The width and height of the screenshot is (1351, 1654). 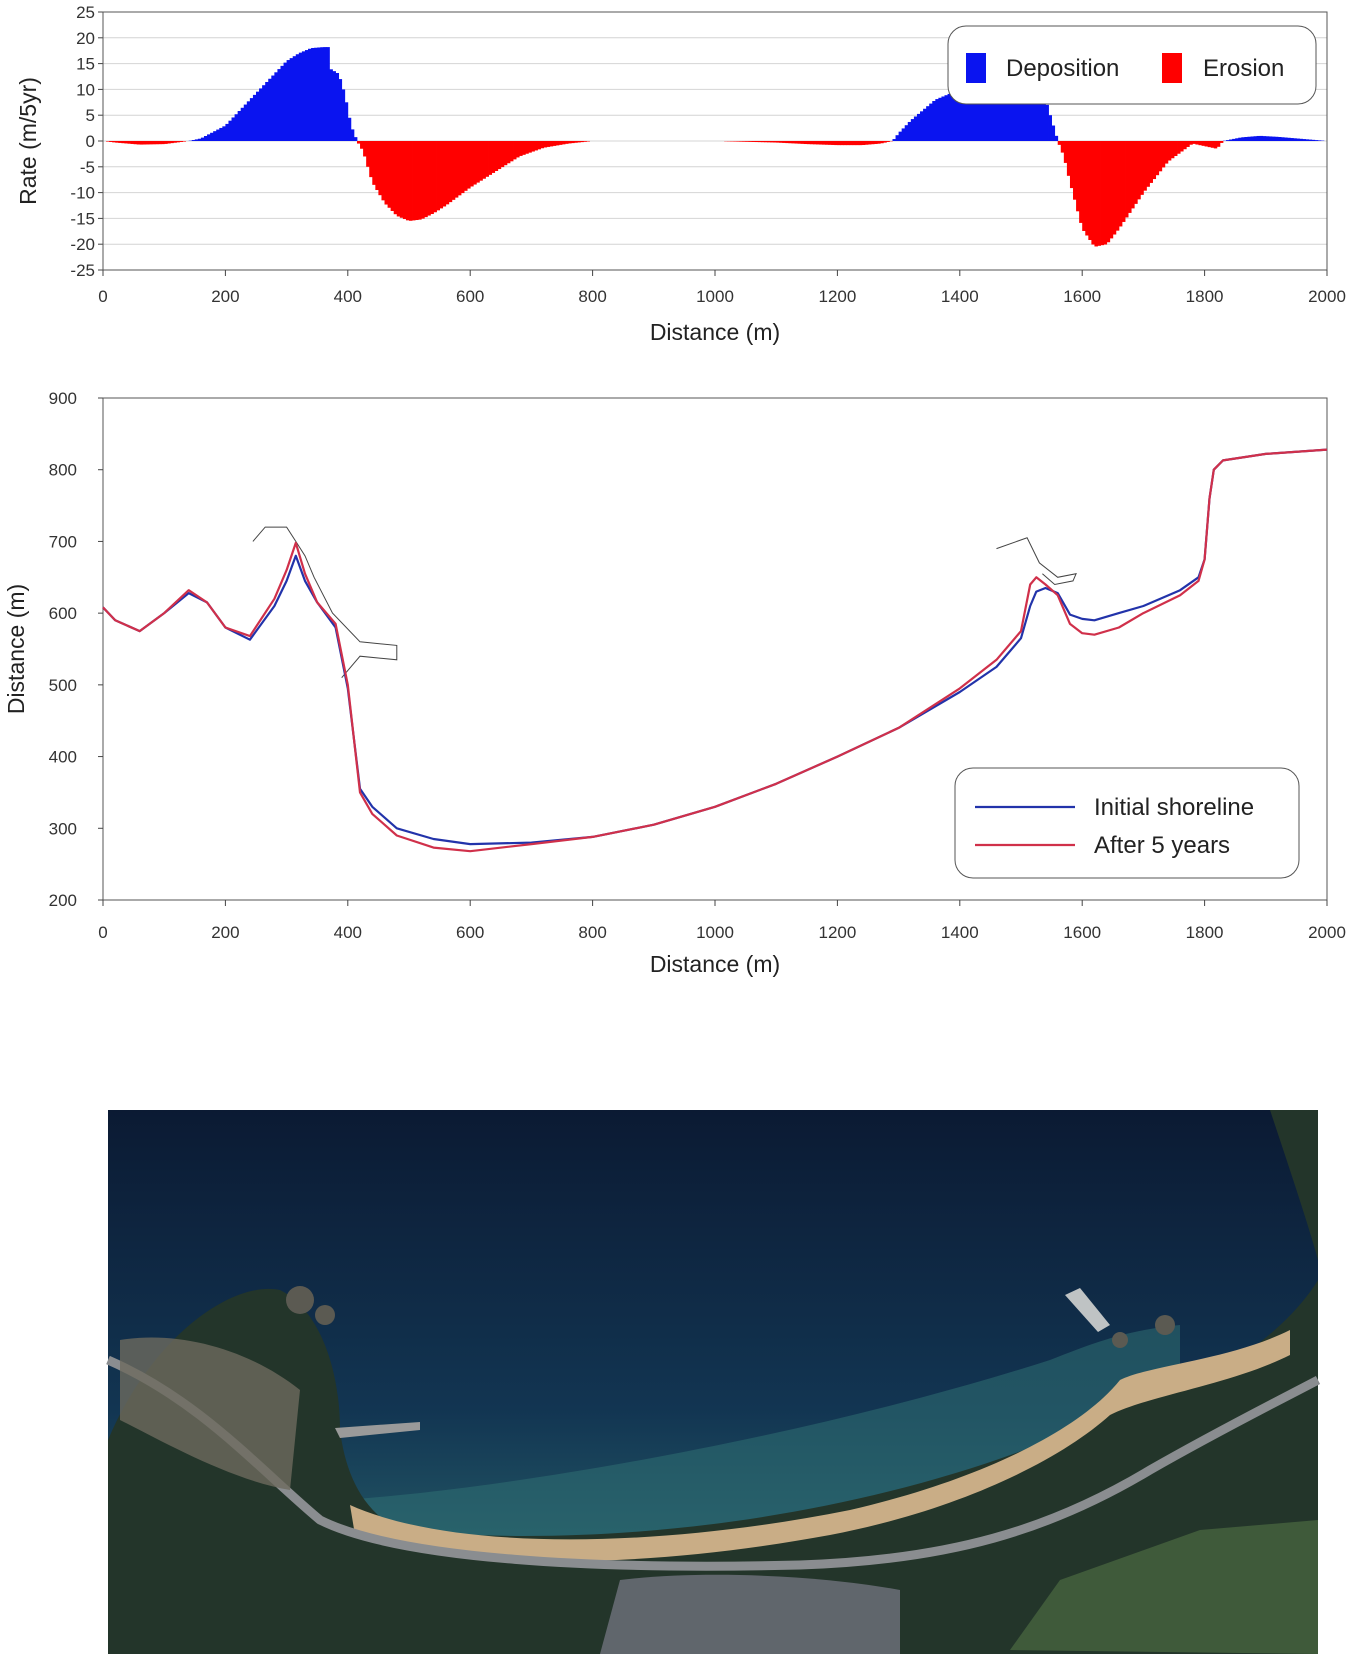 I want to click on x-tick-label: 1800, so click(x=1205, y=296).